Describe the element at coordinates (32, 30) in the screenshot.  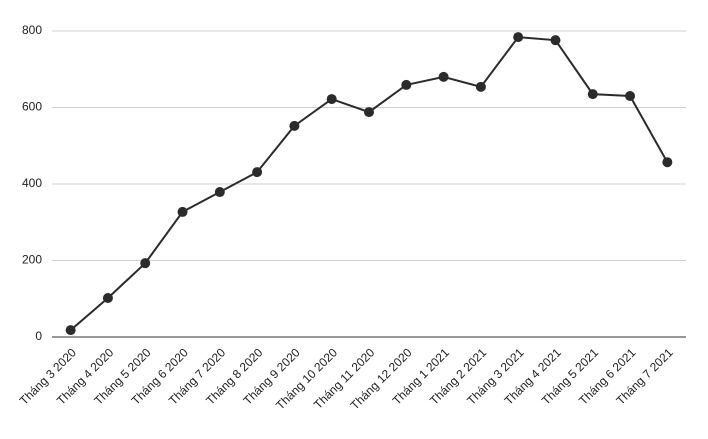
I see `y-tick-label: 800` at that location.